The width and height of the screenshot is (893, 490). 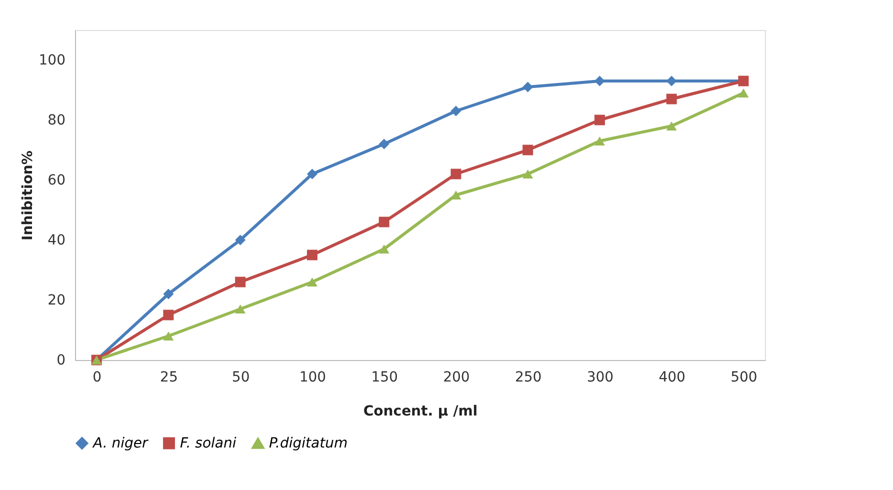 I want to click on y-tick-label: 60, so click(x=57, y=180).